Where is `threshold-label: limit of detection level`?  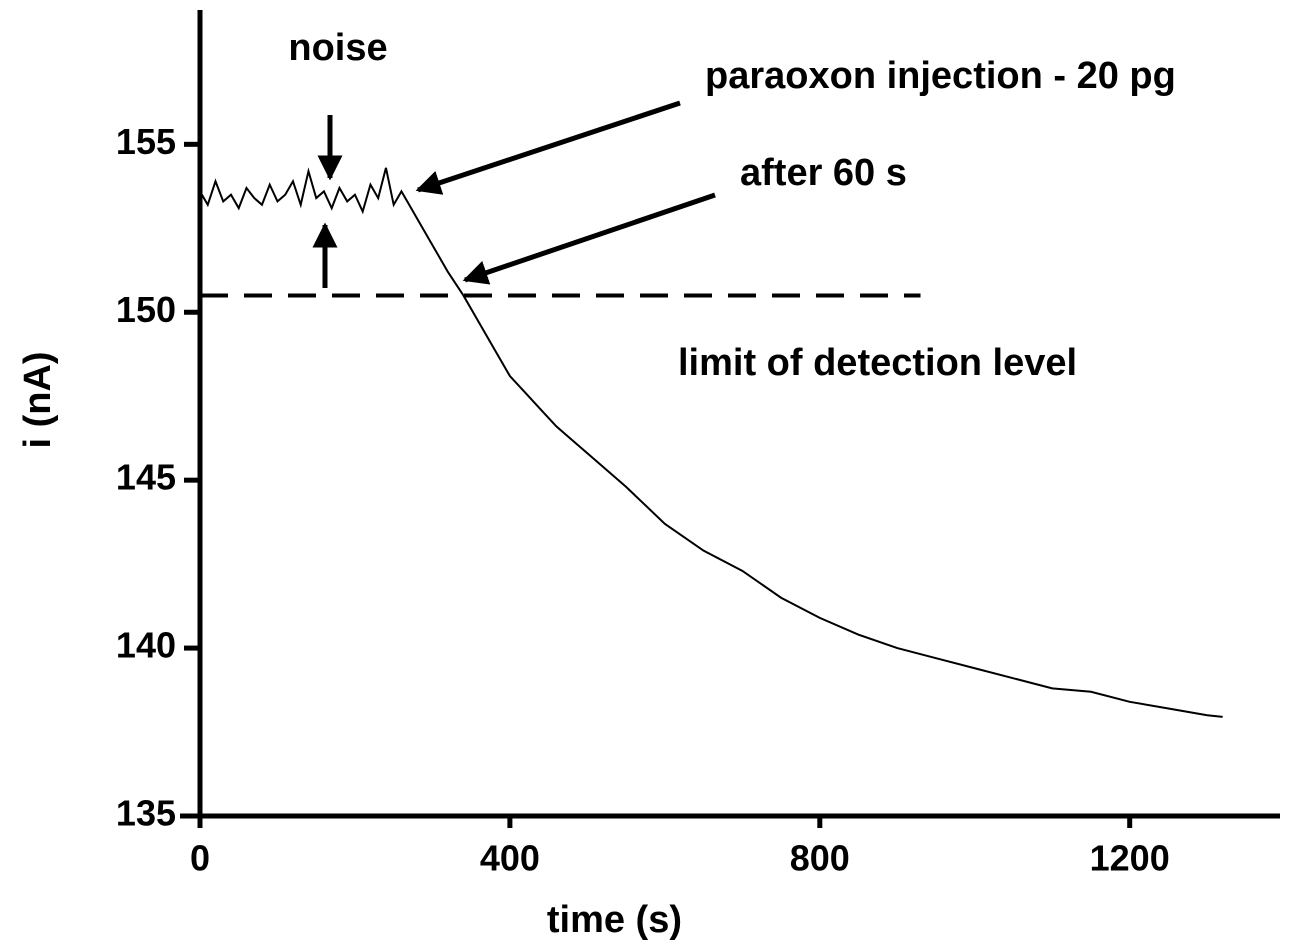 threshold-label: limit of detection level is located at coordinates (877, 363).